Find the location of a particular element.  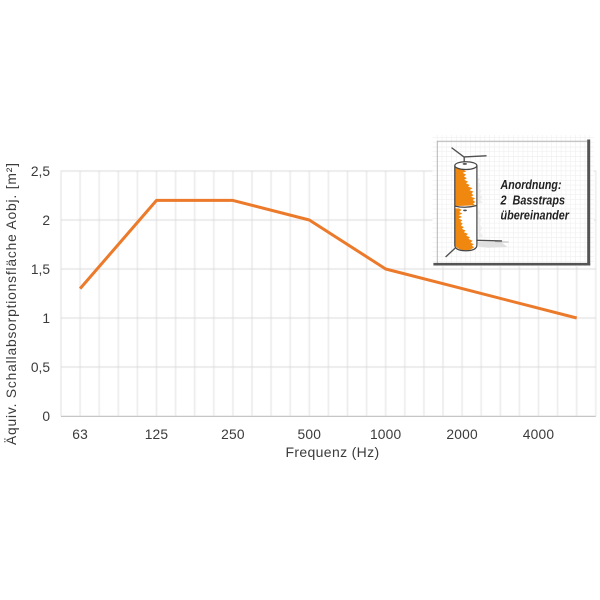

svg-text: 0,5 is located at coordinates (41, 367).